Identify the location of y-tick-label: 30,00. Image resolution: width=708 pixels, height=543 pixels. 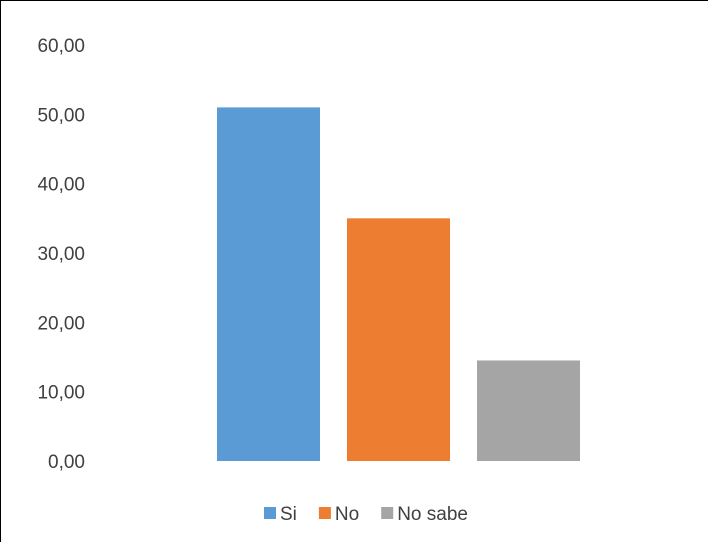
(61, 254).